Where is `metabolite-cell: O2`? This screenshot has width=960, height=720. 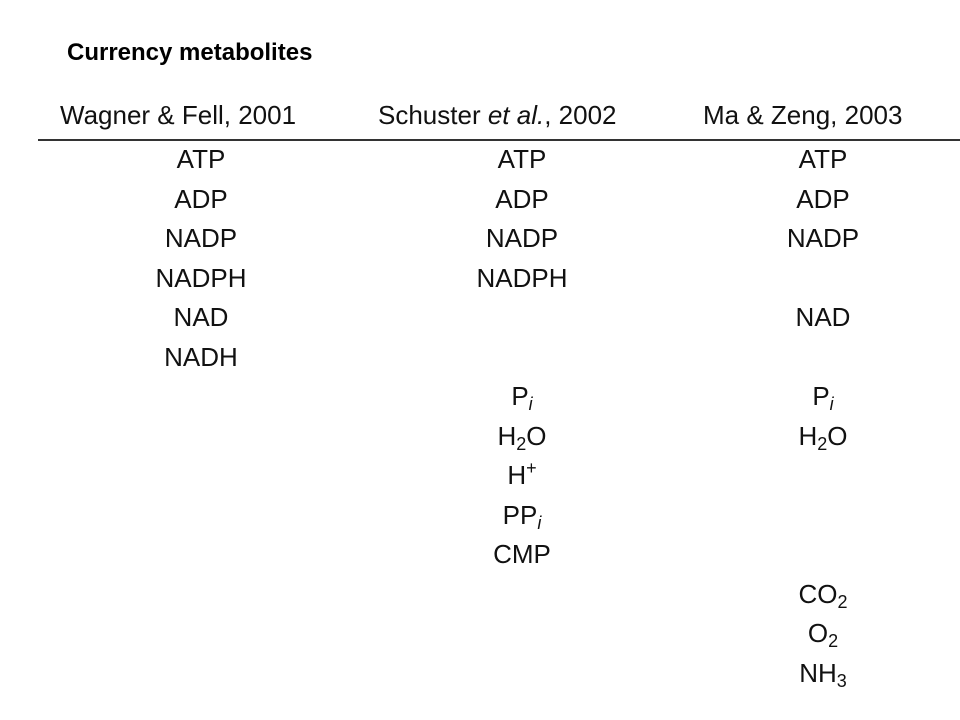
metabolite-cell: O2 is located at coordinates (823, 633).